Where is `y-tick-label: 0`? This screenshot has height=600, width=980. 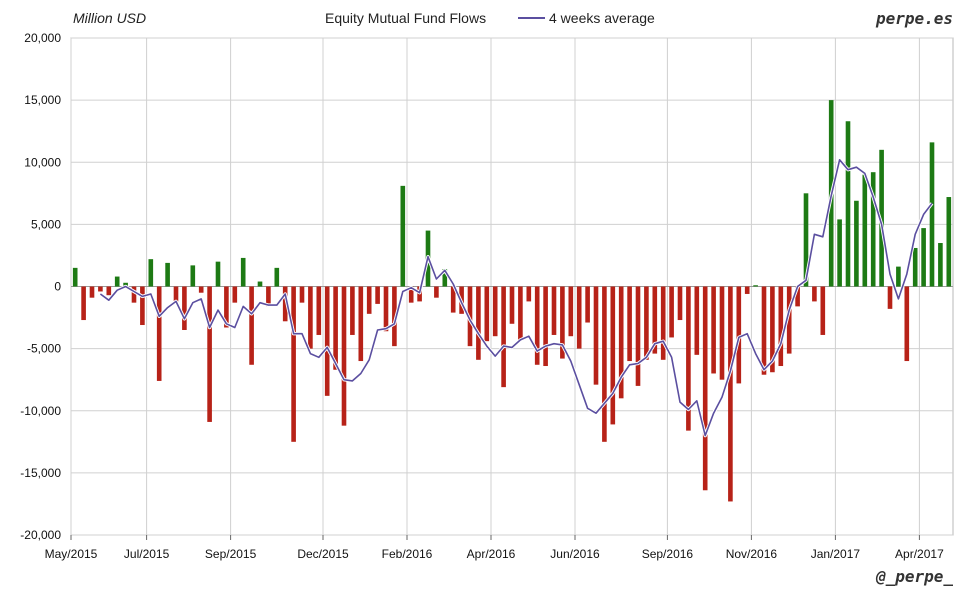 y-tick-label: 0 is located at coordinates (57, 287).